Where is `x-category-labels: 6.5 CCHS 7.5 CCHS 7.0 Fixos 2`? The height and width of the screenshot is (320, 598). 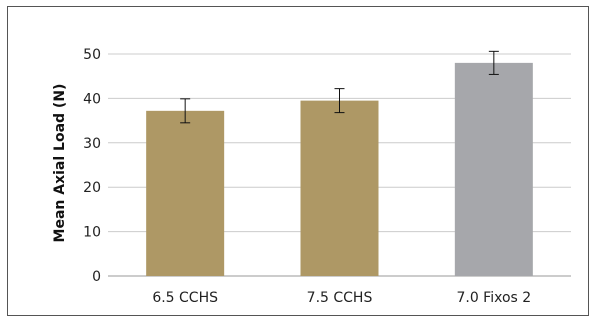
x-category-labels: 6.5 CCHS 7.5 CCHS 7.0 Fixos 2 is located at coordinates (341, 298).